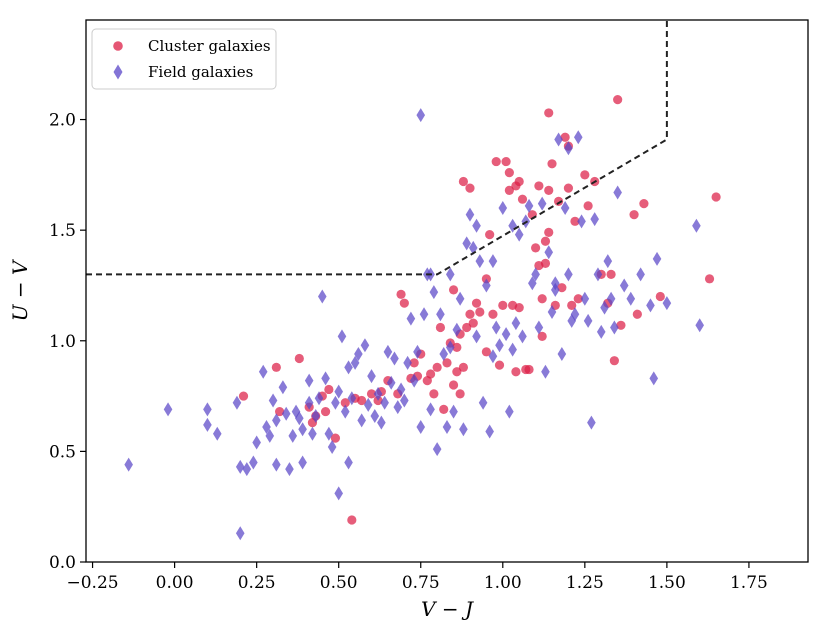 This screenshot has height=638, width=830. What do you see at coordinates (184, 59) in the screenshot?
I see `legend-box` at bounding box center [184, 59].